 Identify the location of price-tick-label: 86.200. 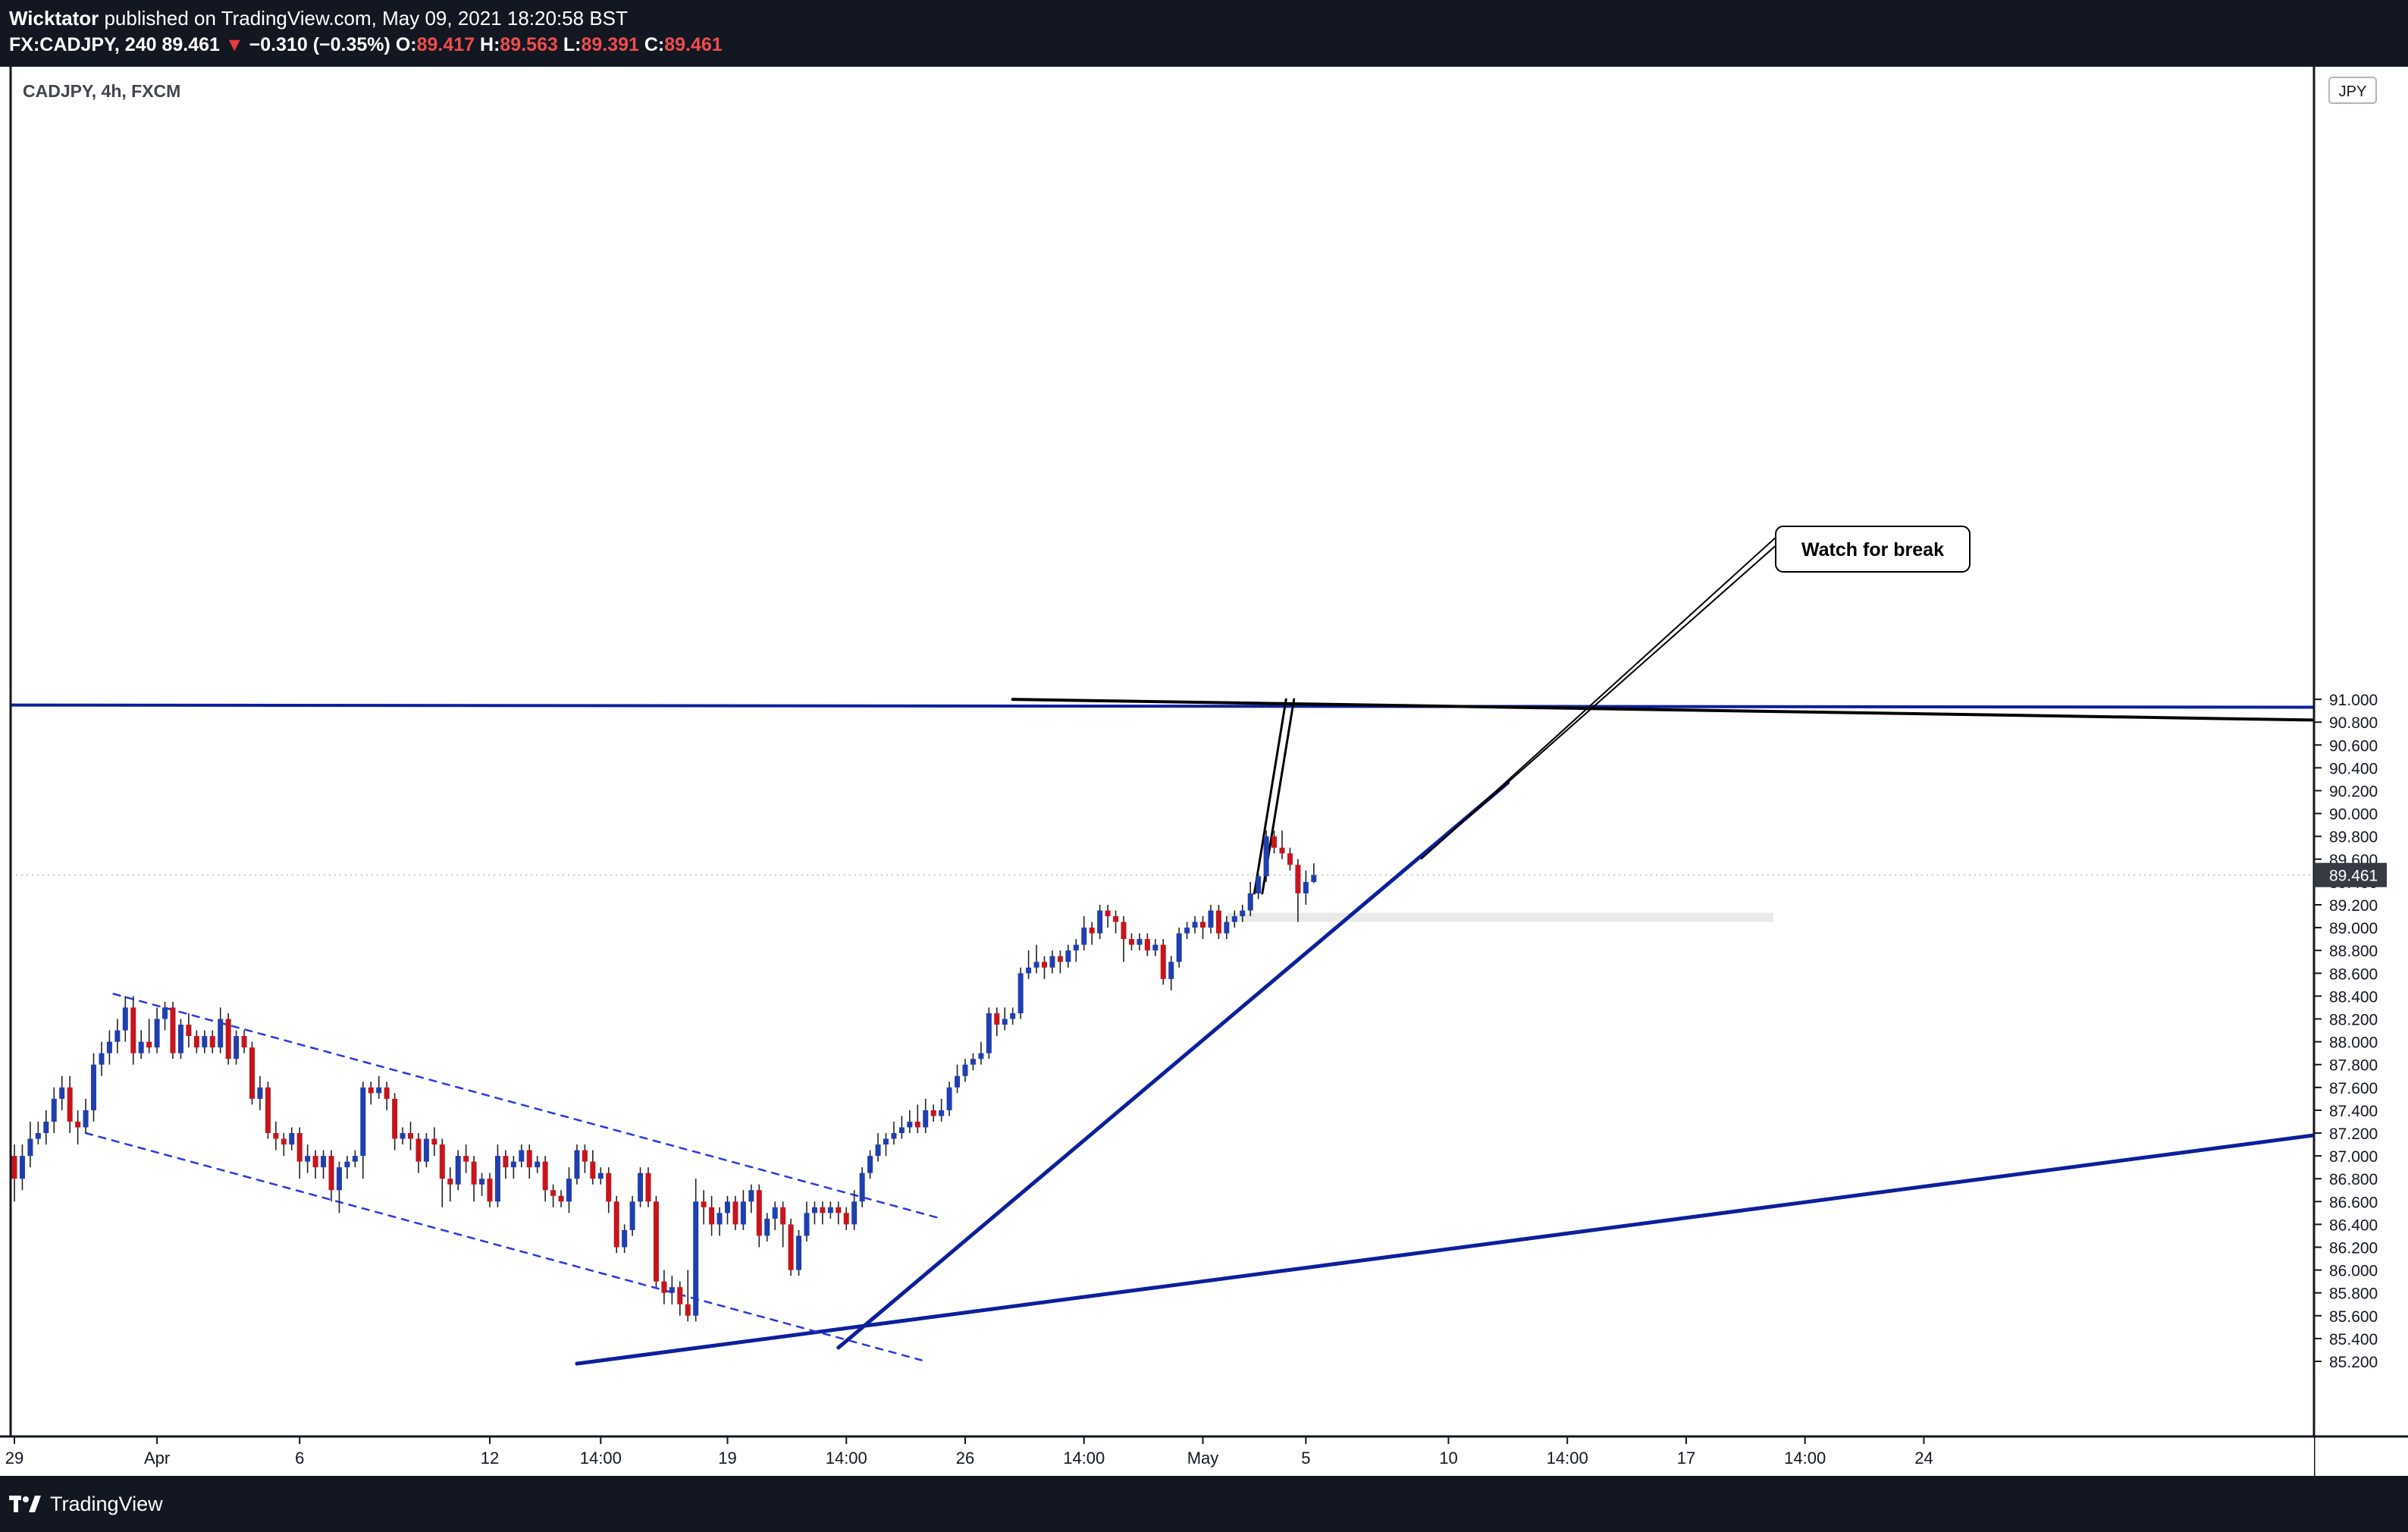
(2353, 1248).